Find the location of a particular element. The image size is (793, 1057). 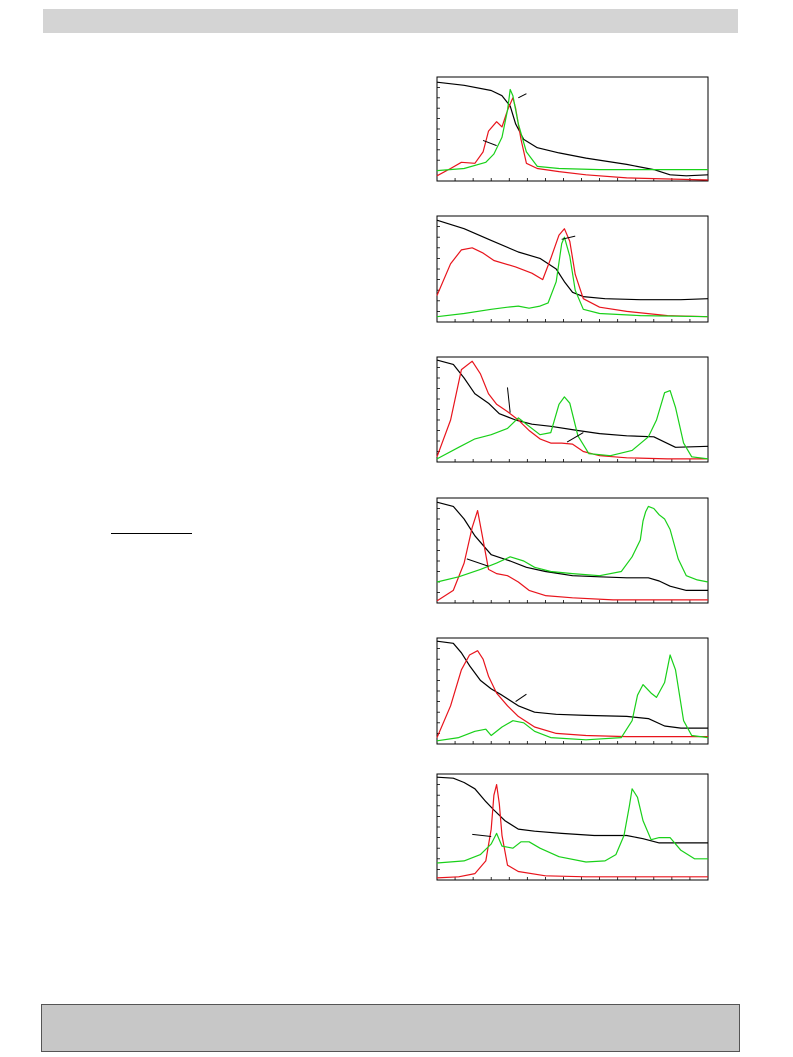

footer-bar is located at coordinates (390, 1028).